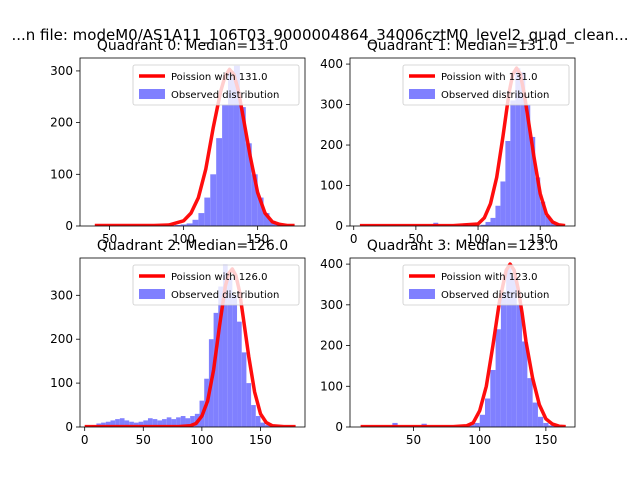 The height and width of the screenshot is (480, 640). What do you see at coordinates (463, 344) in the screenshot?
I see `poisson-curve` at bounding box center [463, 344].